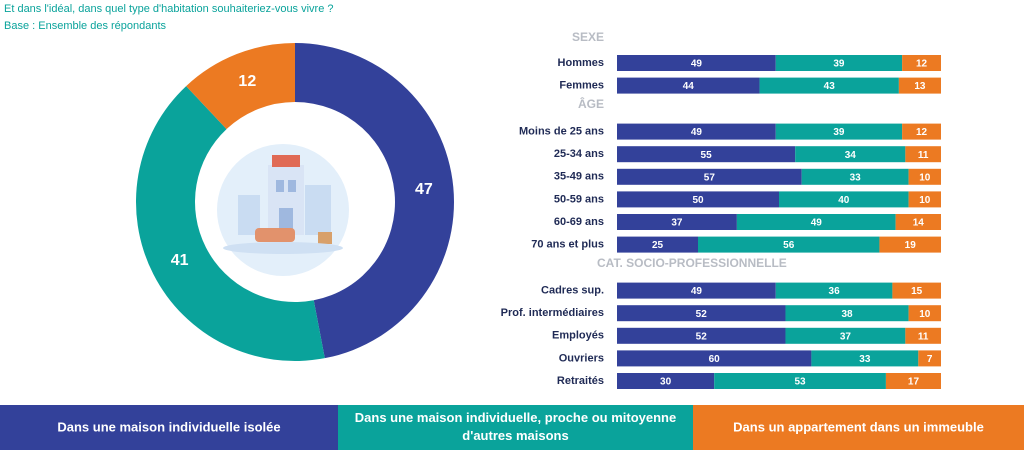 This screenshot has height=450, width=1024. What do you see at coordinates (572, 291) in the screenshot?
I see `category-label: Cadres sup.` at bounding box center [572, 291].